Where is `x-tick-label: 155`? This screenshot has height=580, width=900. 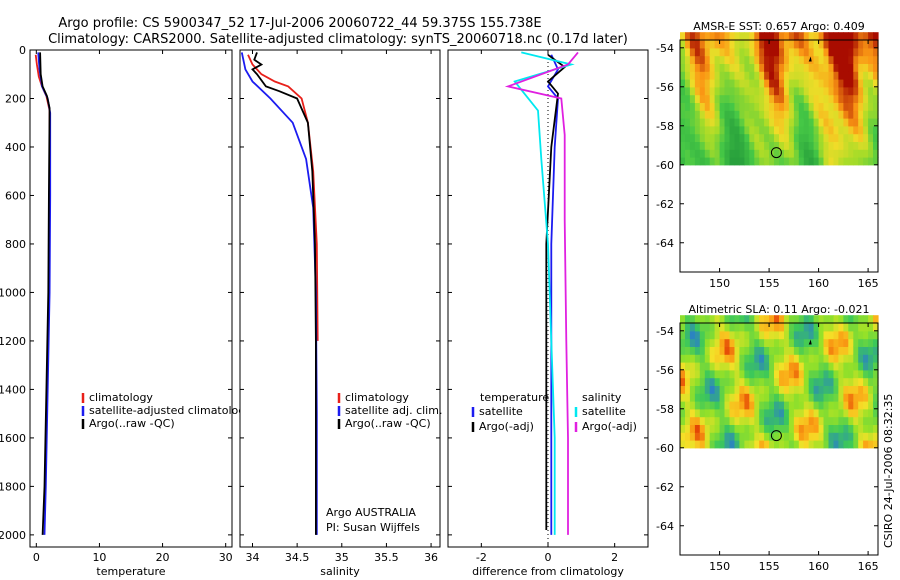
x-tick-label: 155 is located at coordinates (769, 283).